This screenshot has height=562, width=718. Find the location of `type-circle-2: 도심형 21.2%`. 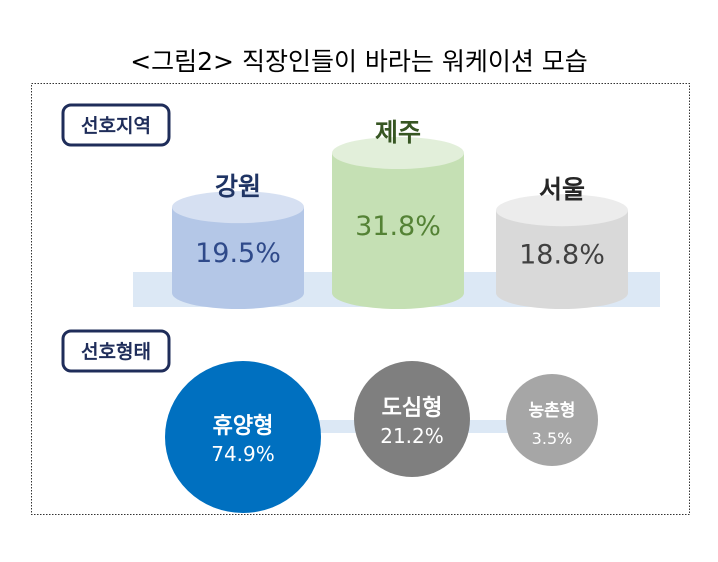

type-circle-2: 도심형 21.2% is located at coordinates (412, 419).